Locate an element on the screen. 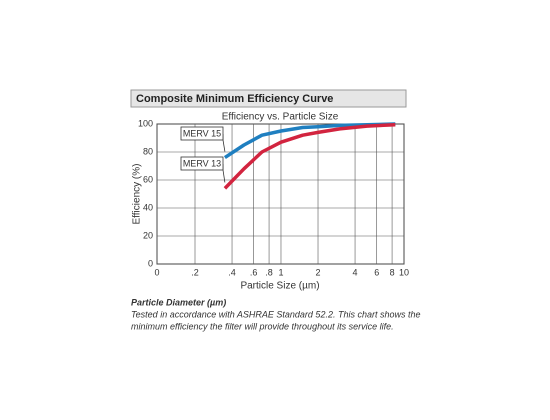 The height and width of the screenshot is (420, 550). header-title: Composite Minimum Efficiency Curve is located at coordinates (234, 99).